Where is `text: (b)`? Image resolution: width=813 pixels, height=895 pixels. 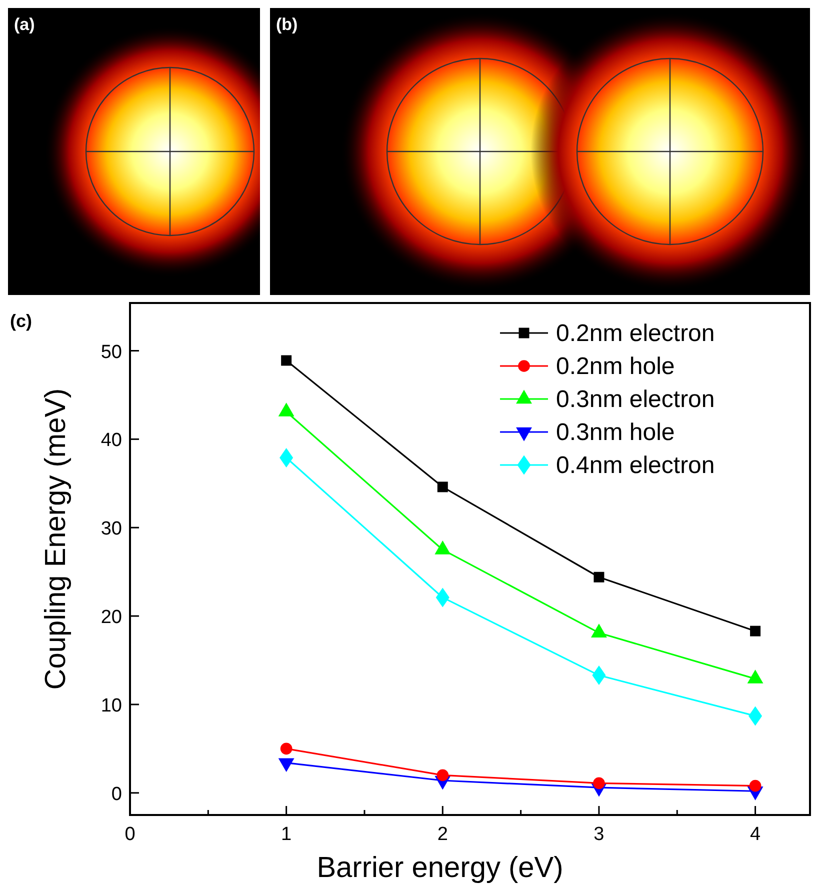 text: (b) is located at coordinates (287, 24).